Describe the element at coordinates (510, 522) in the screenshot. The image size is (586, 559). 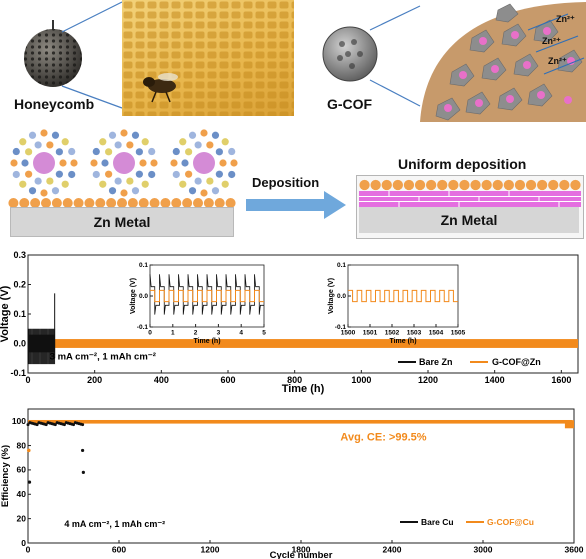
I see `legend-gcof-cu-label: G-COF@Cu` at that location.